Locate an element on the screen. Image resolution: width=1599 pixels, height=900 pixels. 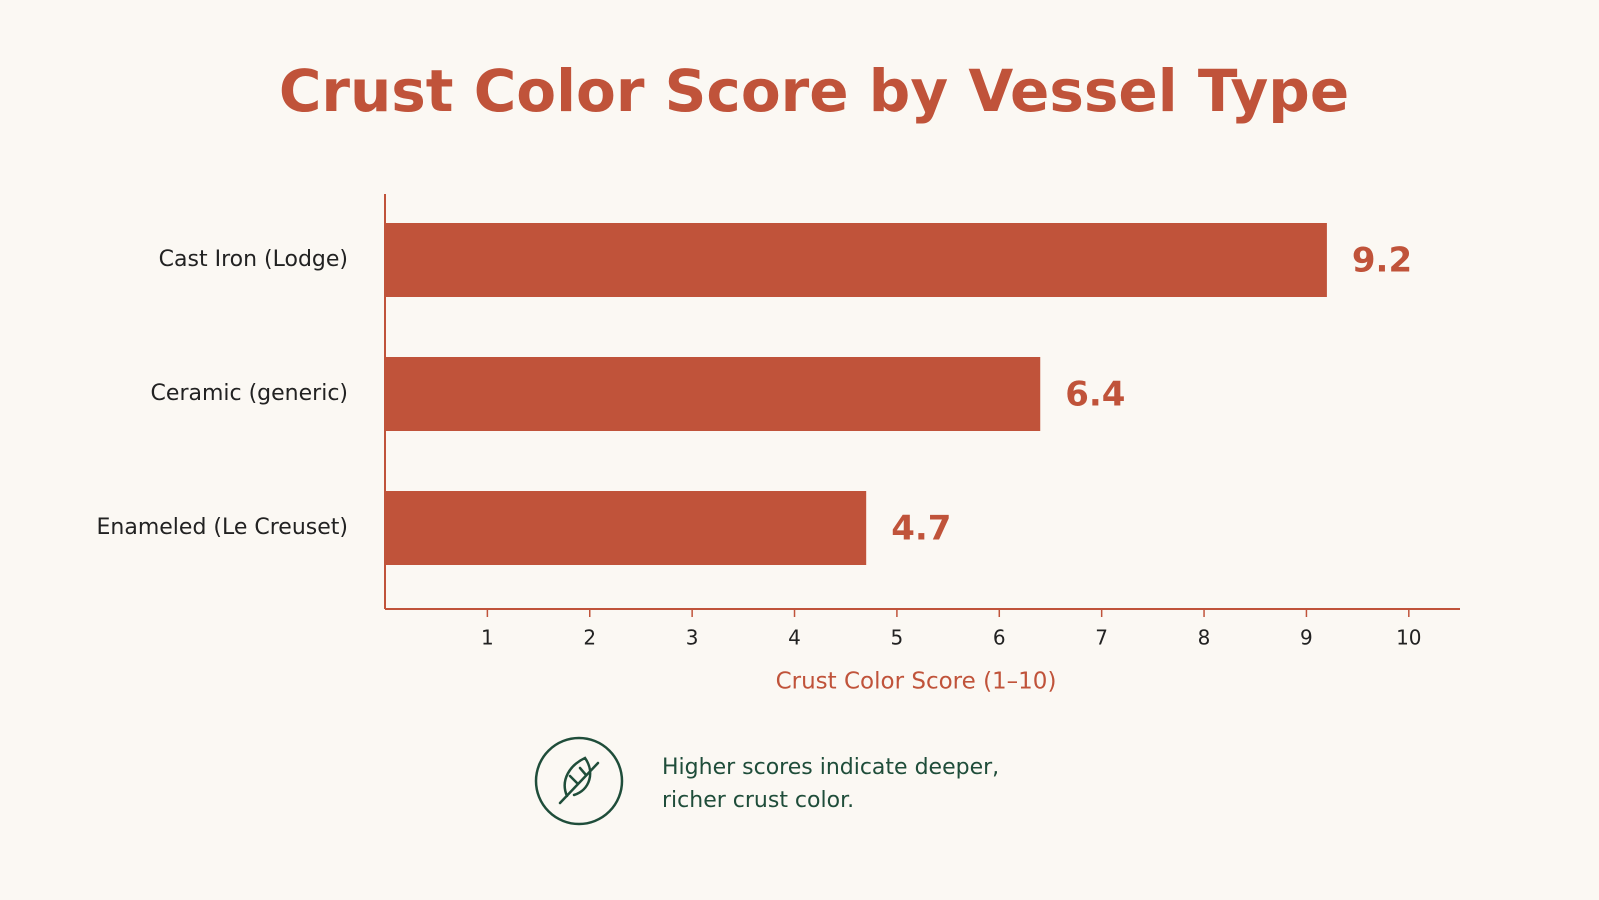
value-label: 4.7 is located at coordinates (921, 529).